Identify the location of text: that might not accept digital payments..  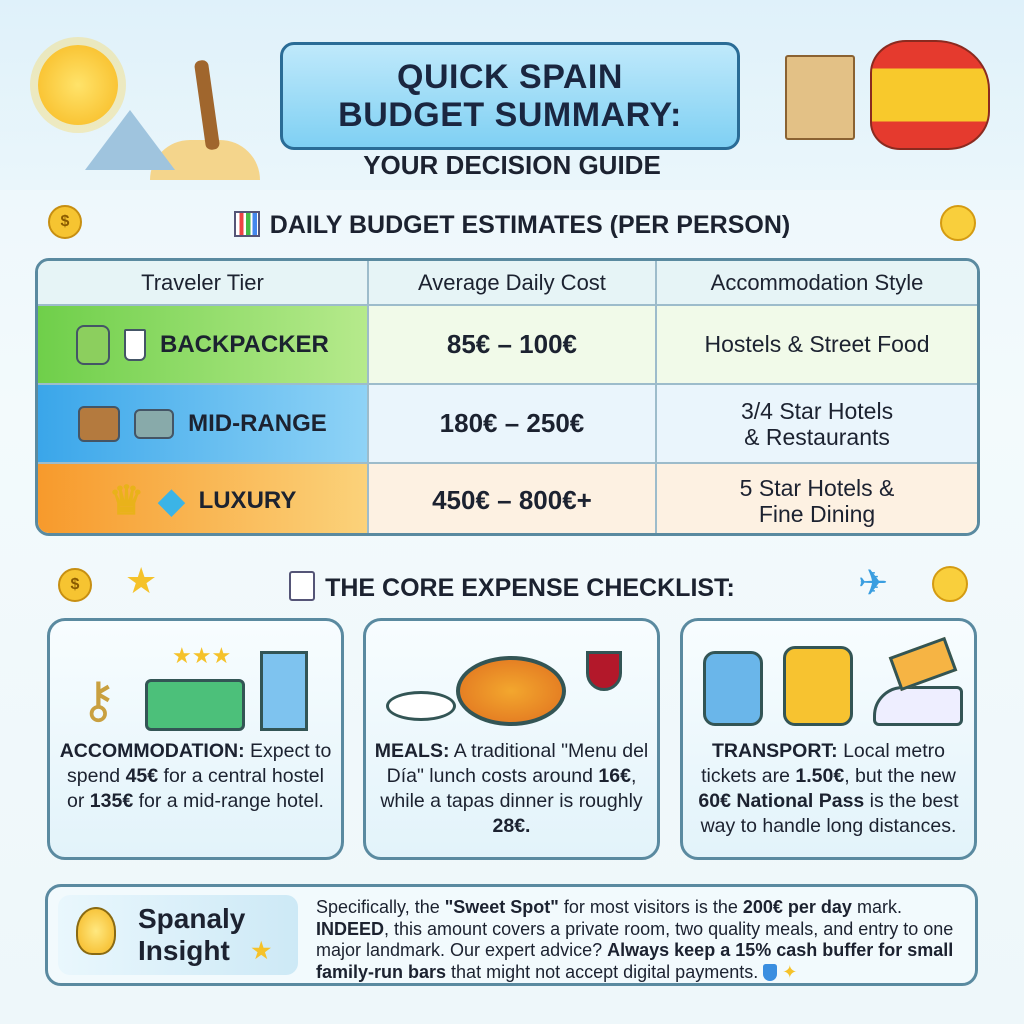
(605, 971).